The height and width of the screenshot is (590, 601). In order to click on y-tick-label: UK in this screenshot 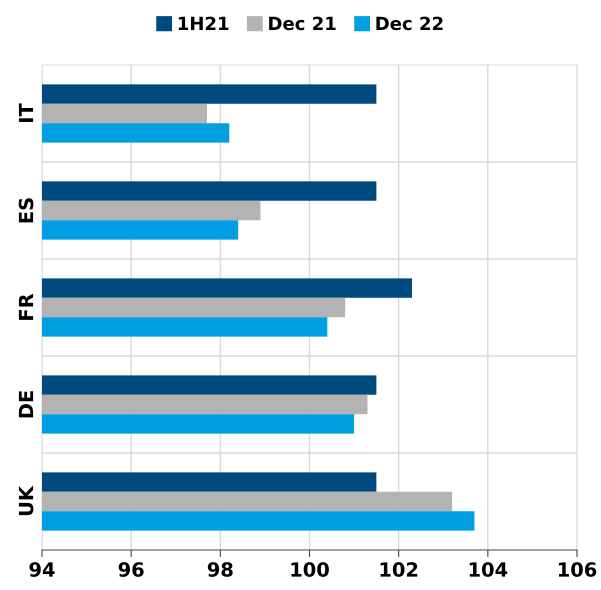, I will do `click(26, 500)`.